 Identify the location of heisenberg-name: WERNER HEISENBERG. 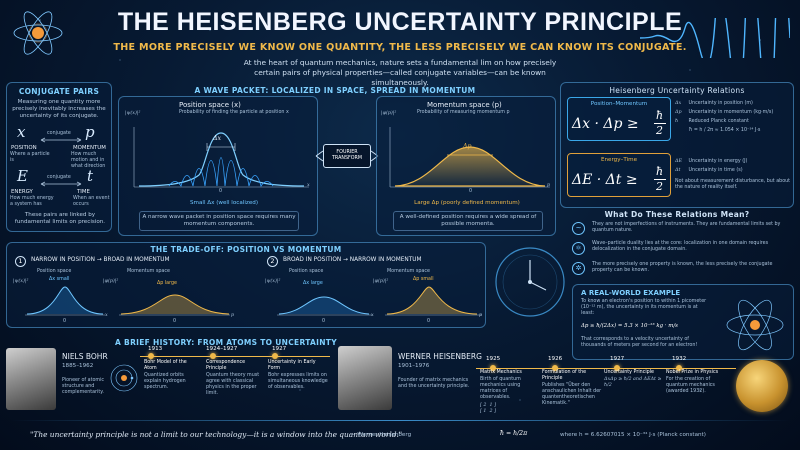
(440, 356).